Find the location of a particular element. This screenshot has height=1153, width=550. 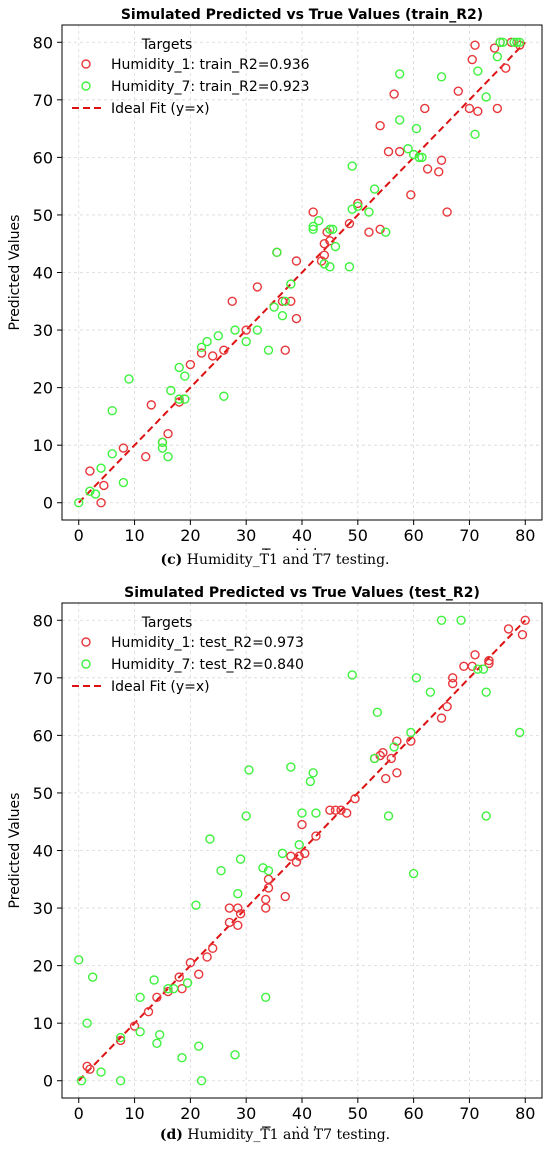

figure-caption-d: (d) Humidity_T1 and T7 testing. is located at coordinates (275, 1135).